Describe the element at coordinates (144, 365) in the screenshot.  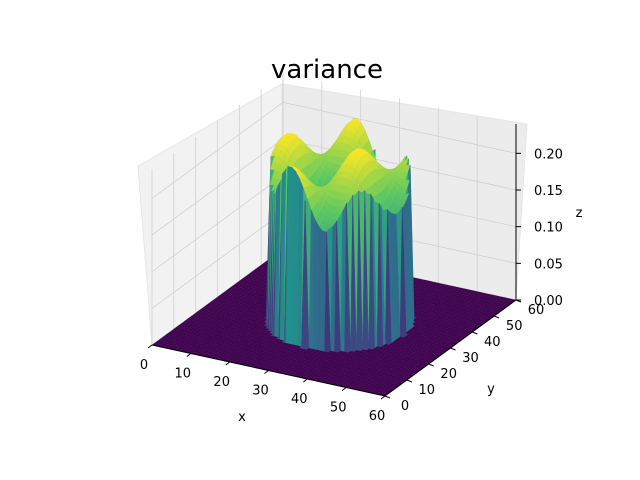
I see `x-tick-label: 0` at that location.